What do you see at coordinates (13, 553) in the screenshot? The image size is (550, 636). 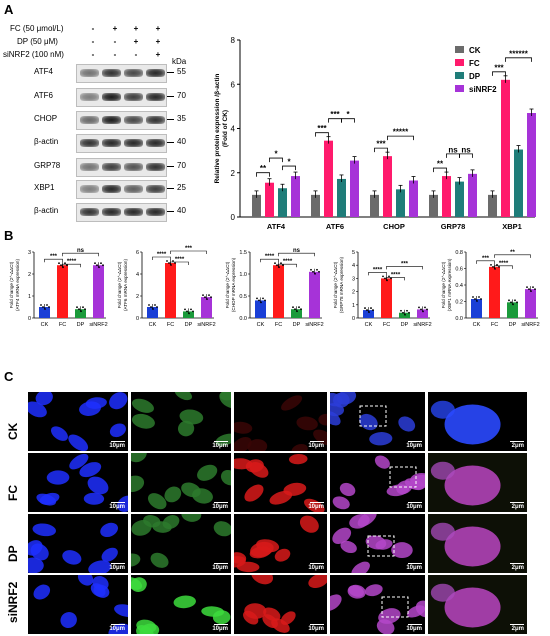 I see `row-label: DP` at bounding box center [13, 553].